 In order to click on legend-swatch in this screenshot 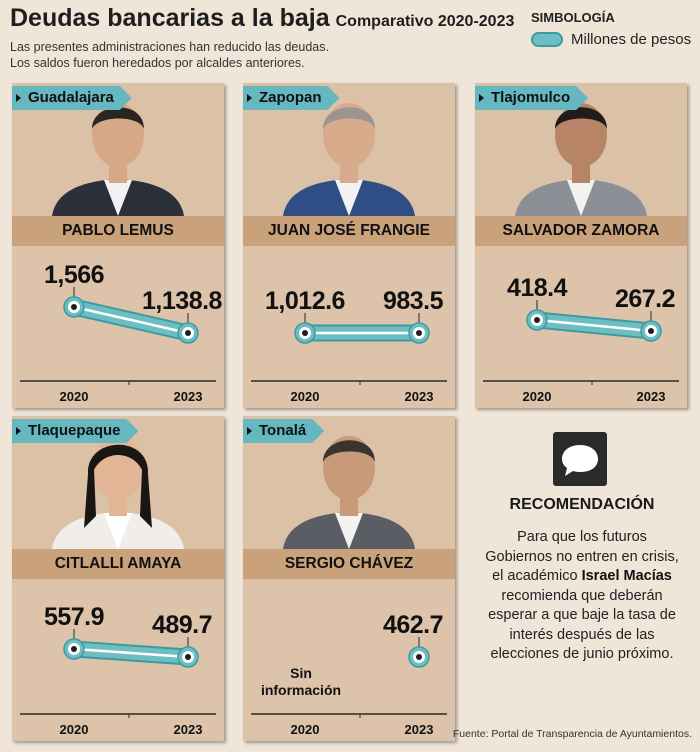, I will do `click(547, 39)`.